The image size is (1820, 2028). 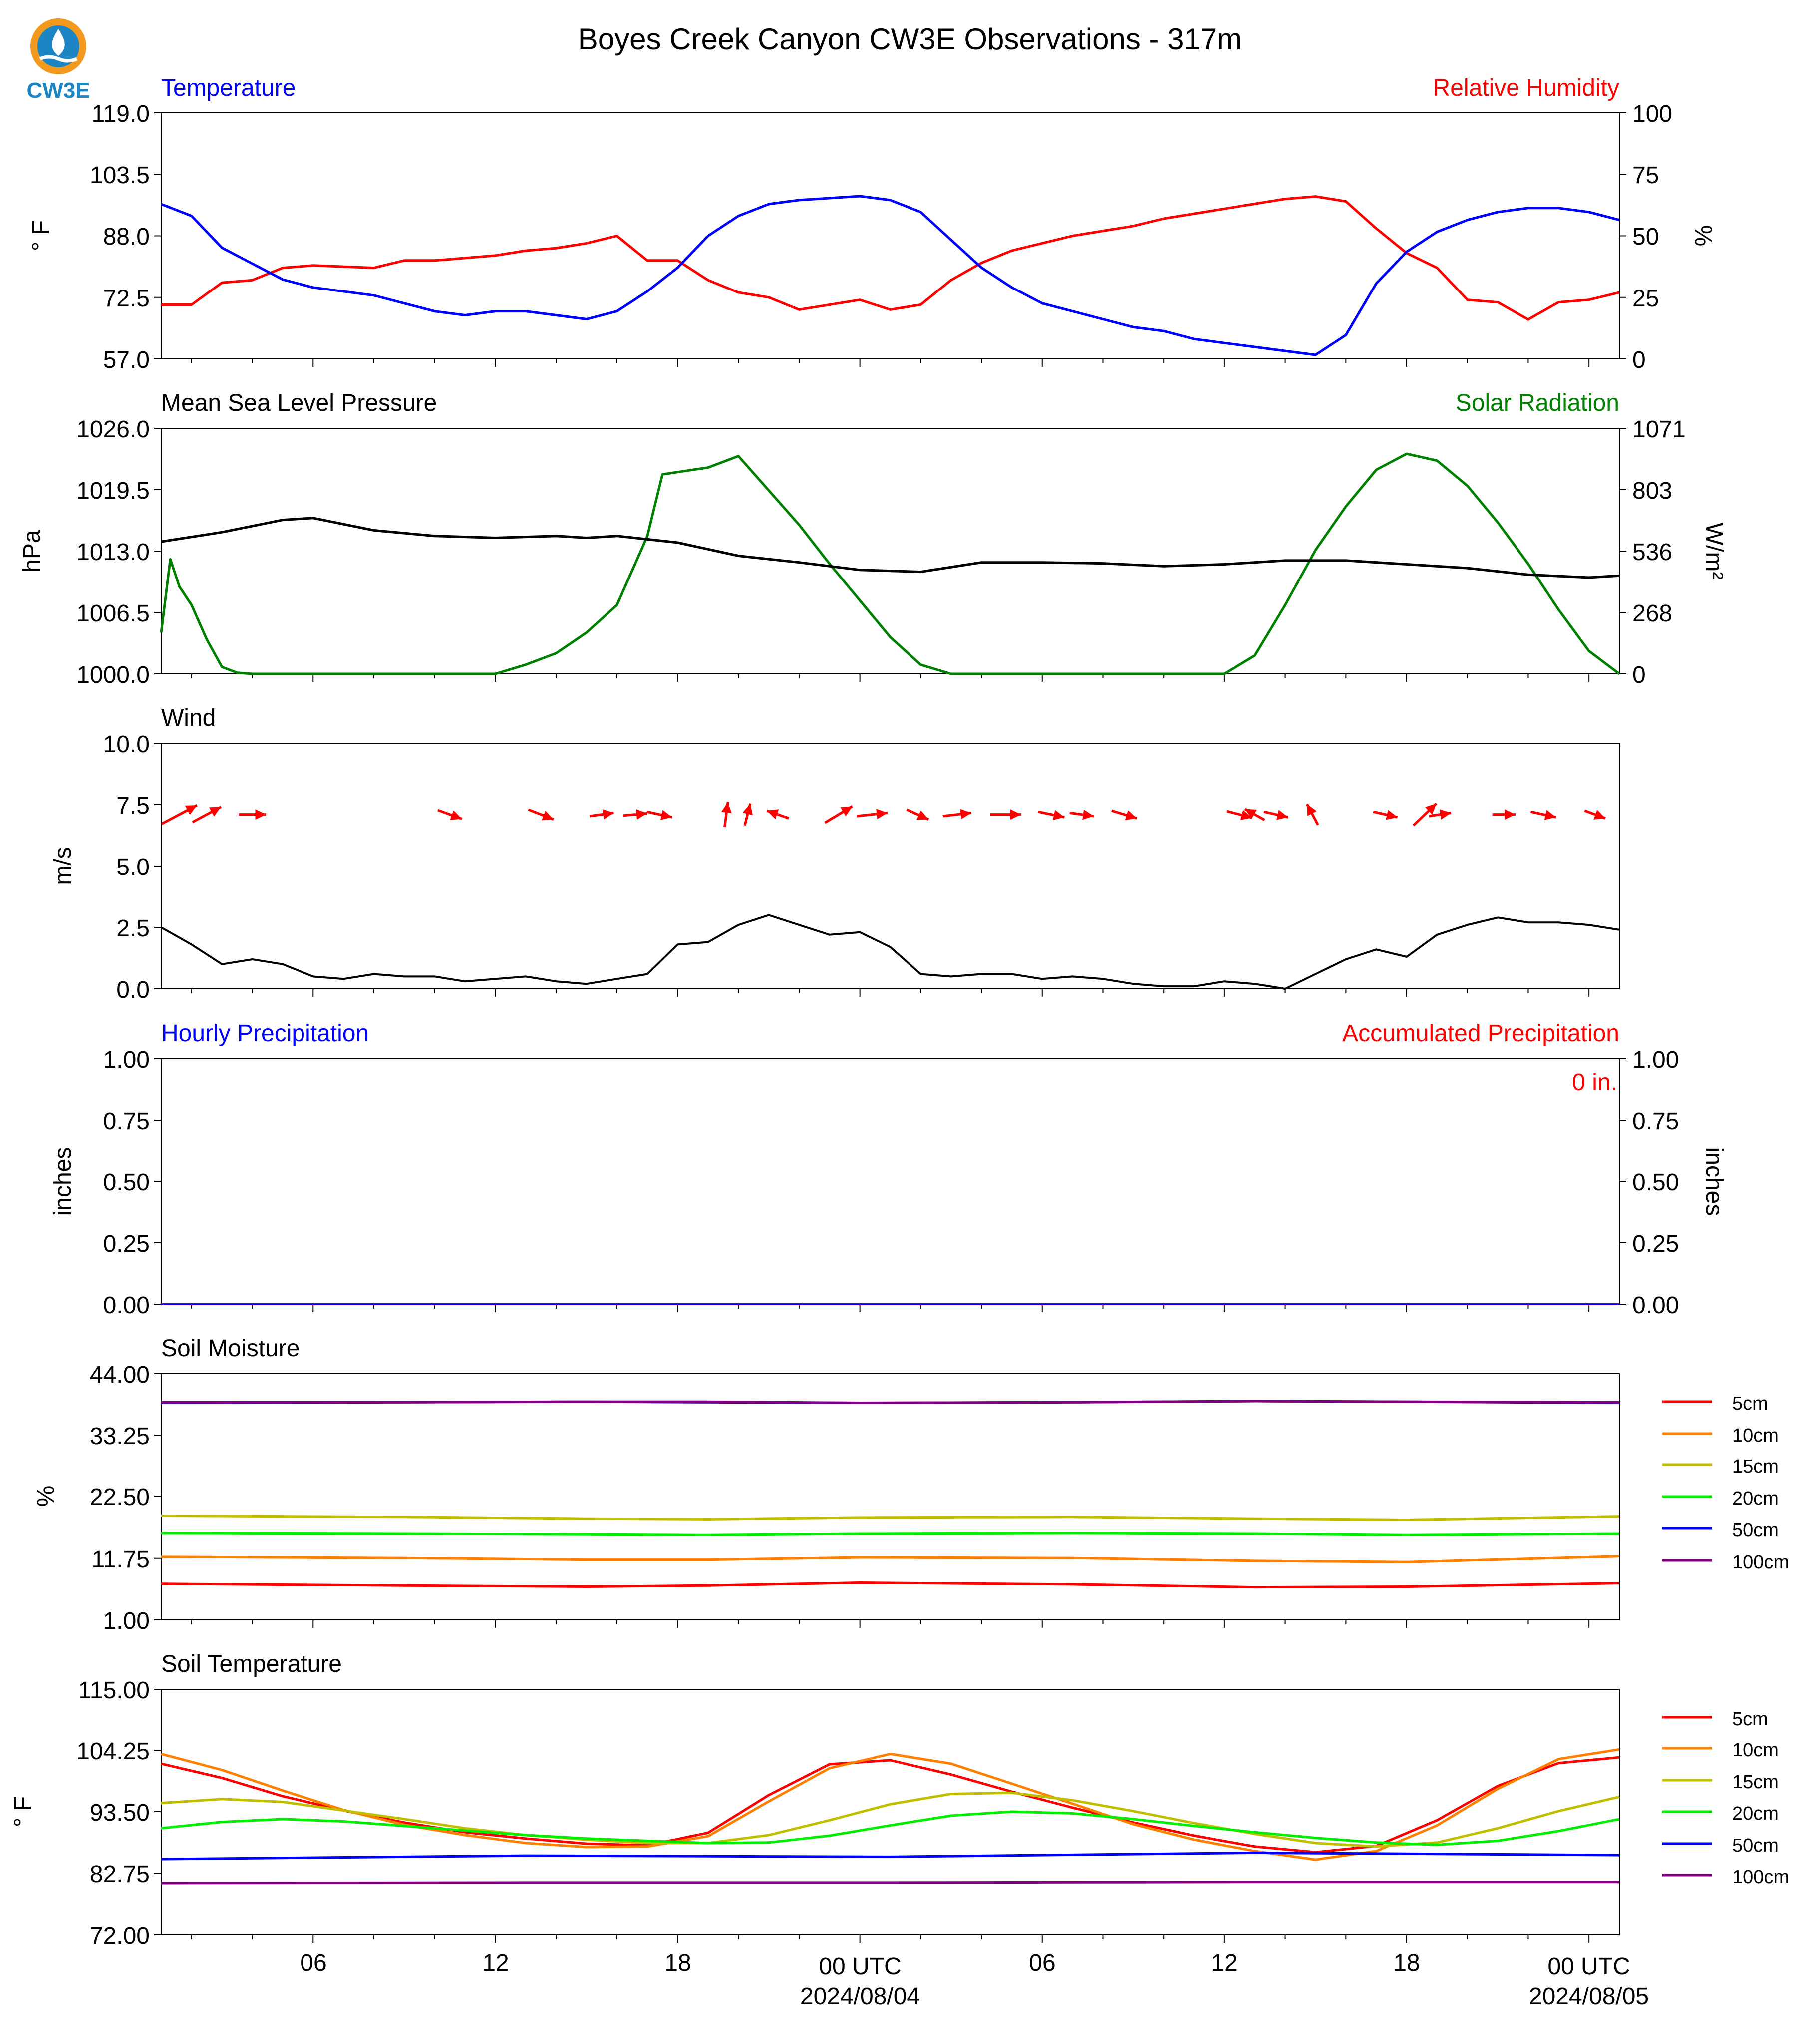 What do you see at coordinates (890, 1856) in the screenshot?
I see `soil-temperature-line-50cm` at bounding box center [890, 1856].